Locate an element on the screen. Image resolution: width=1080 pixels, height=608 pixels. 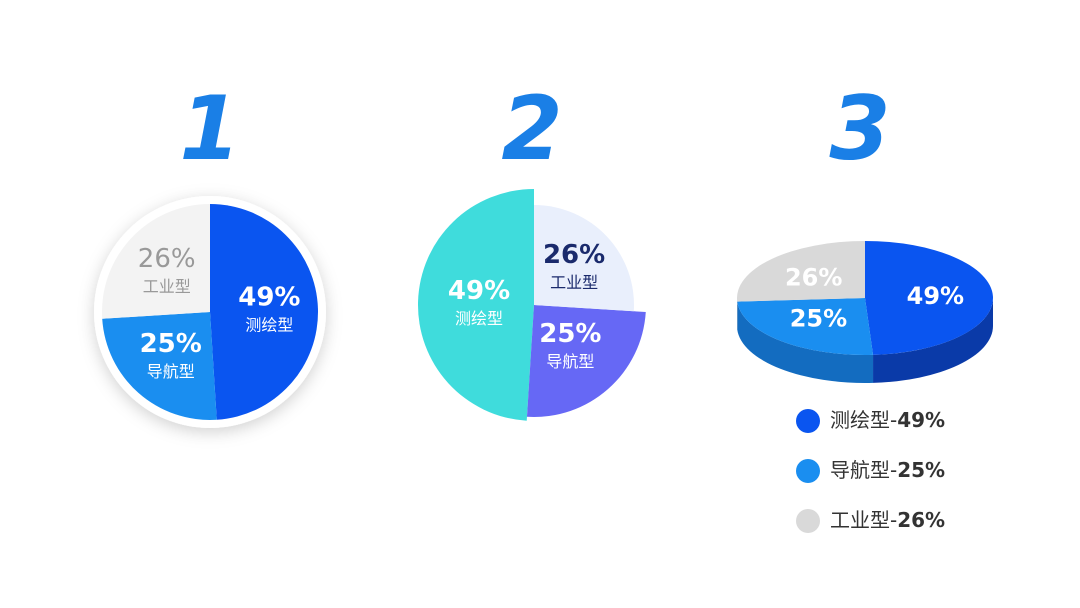
legend-entry: 测绘型-49% is located at coordinates (887, 420).